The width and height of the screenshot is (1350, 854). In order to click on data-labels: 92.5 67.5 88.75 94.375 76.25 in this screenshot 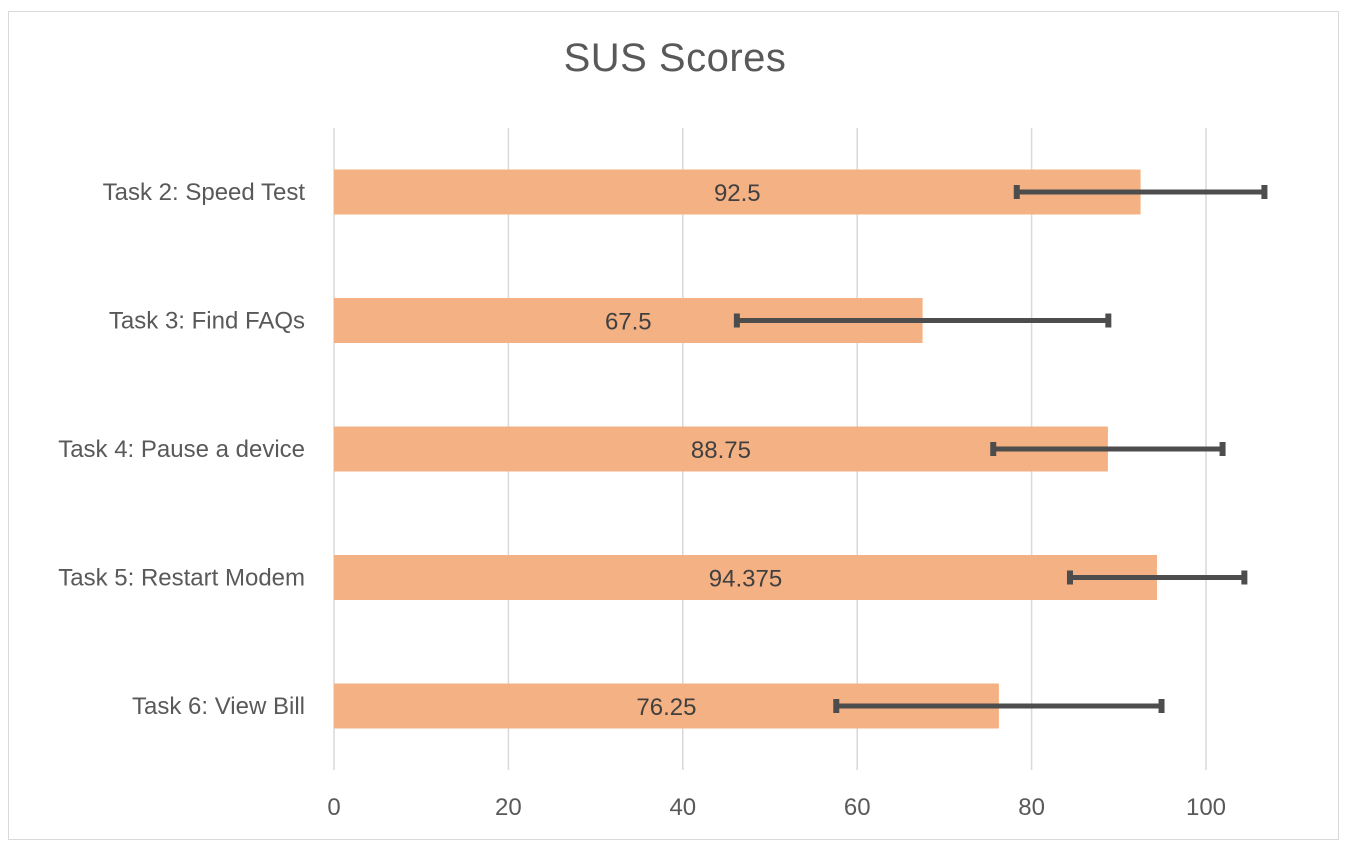, I will do `click(693, 450)`.